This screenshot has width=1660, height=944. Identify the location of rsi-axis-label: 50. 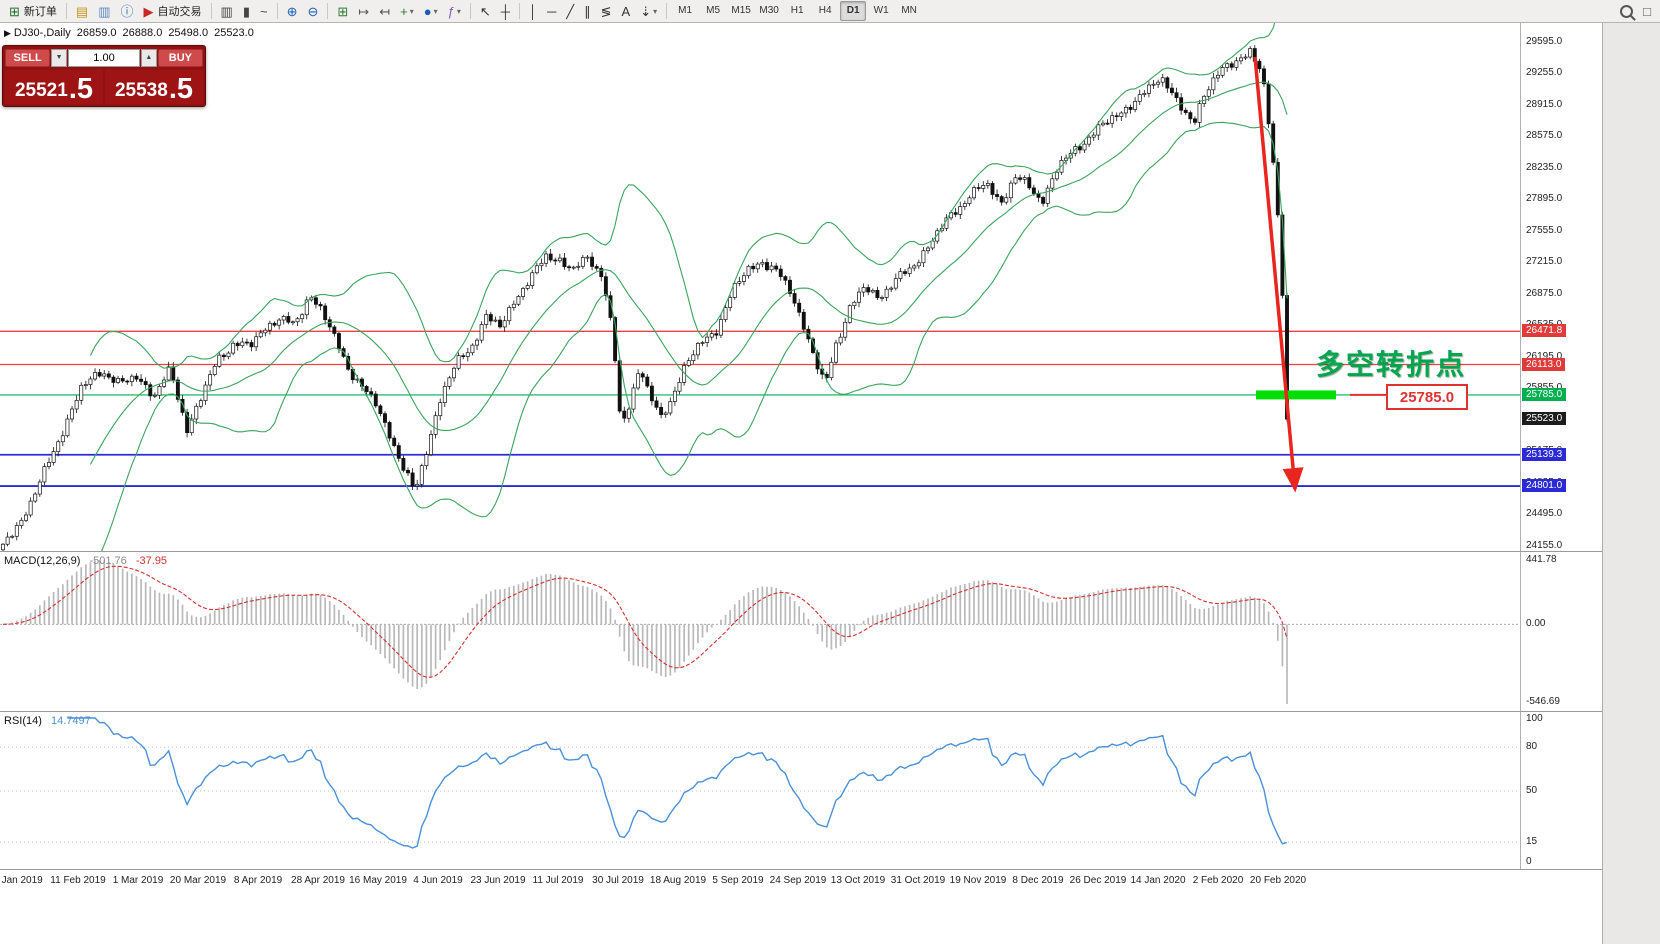
(1532, 790).